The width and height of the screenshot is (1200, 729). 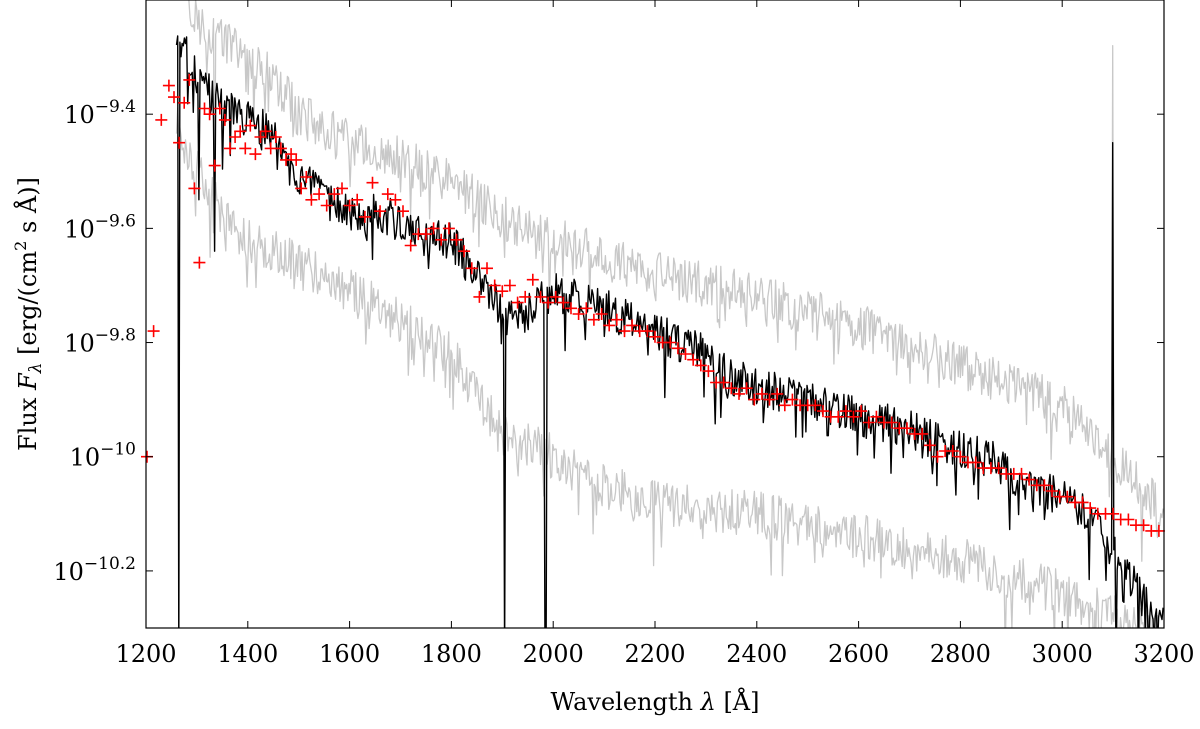 I want to click on x-tick-label: 1800, so click(x=451, y=654).